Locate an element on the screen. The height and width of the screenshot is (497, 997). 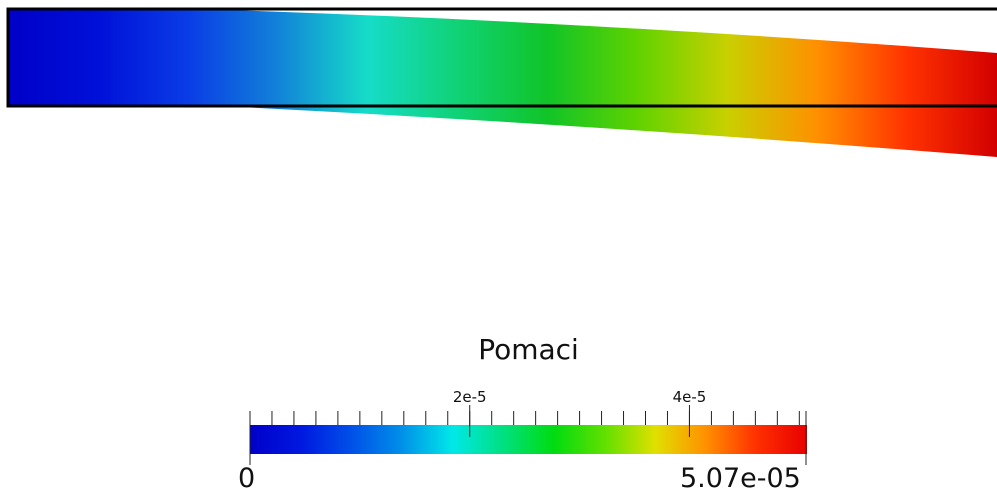
tick-label: 2e-5 is located at coordinates (469, 397).